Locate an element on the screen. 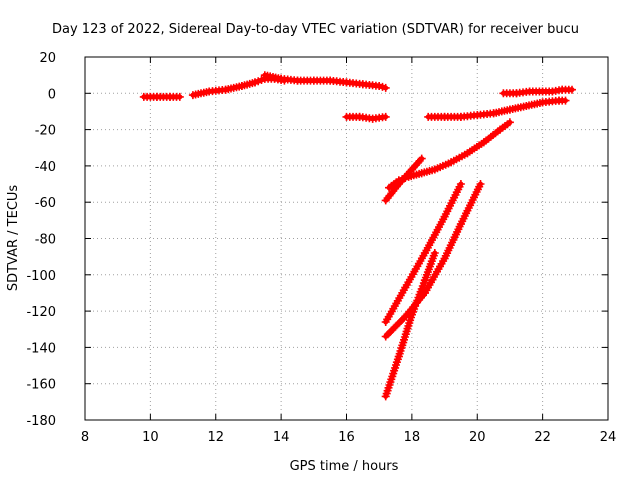 Image resolution: width=640 pixels, height=480 pixels. y-tick-label: -180 is located at coordinates (41, 421).